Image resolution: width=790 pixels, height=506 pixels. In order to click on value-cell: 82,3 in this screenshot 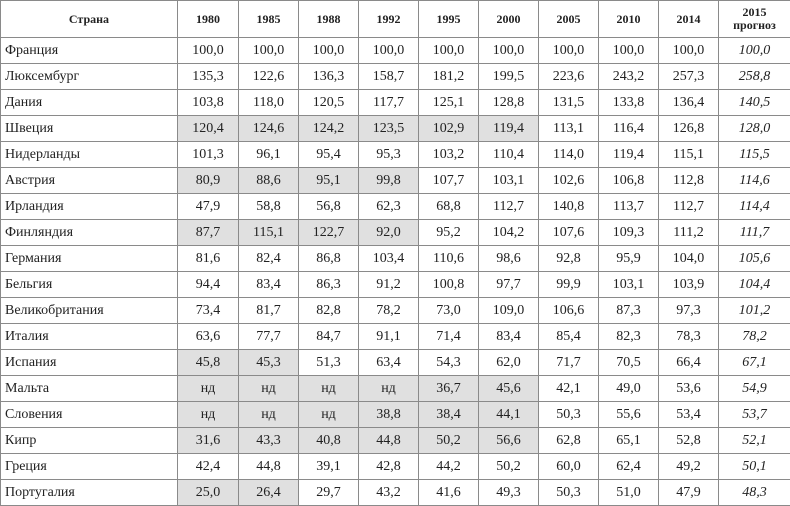, I will do `click(629, 337)`.